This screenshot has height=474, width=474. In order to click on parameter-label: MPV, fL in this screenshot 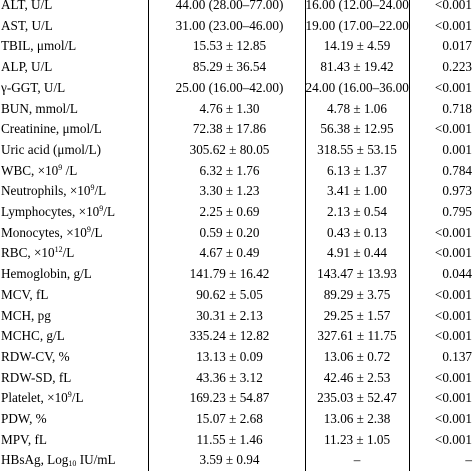, I will do `click(74, 440)`.